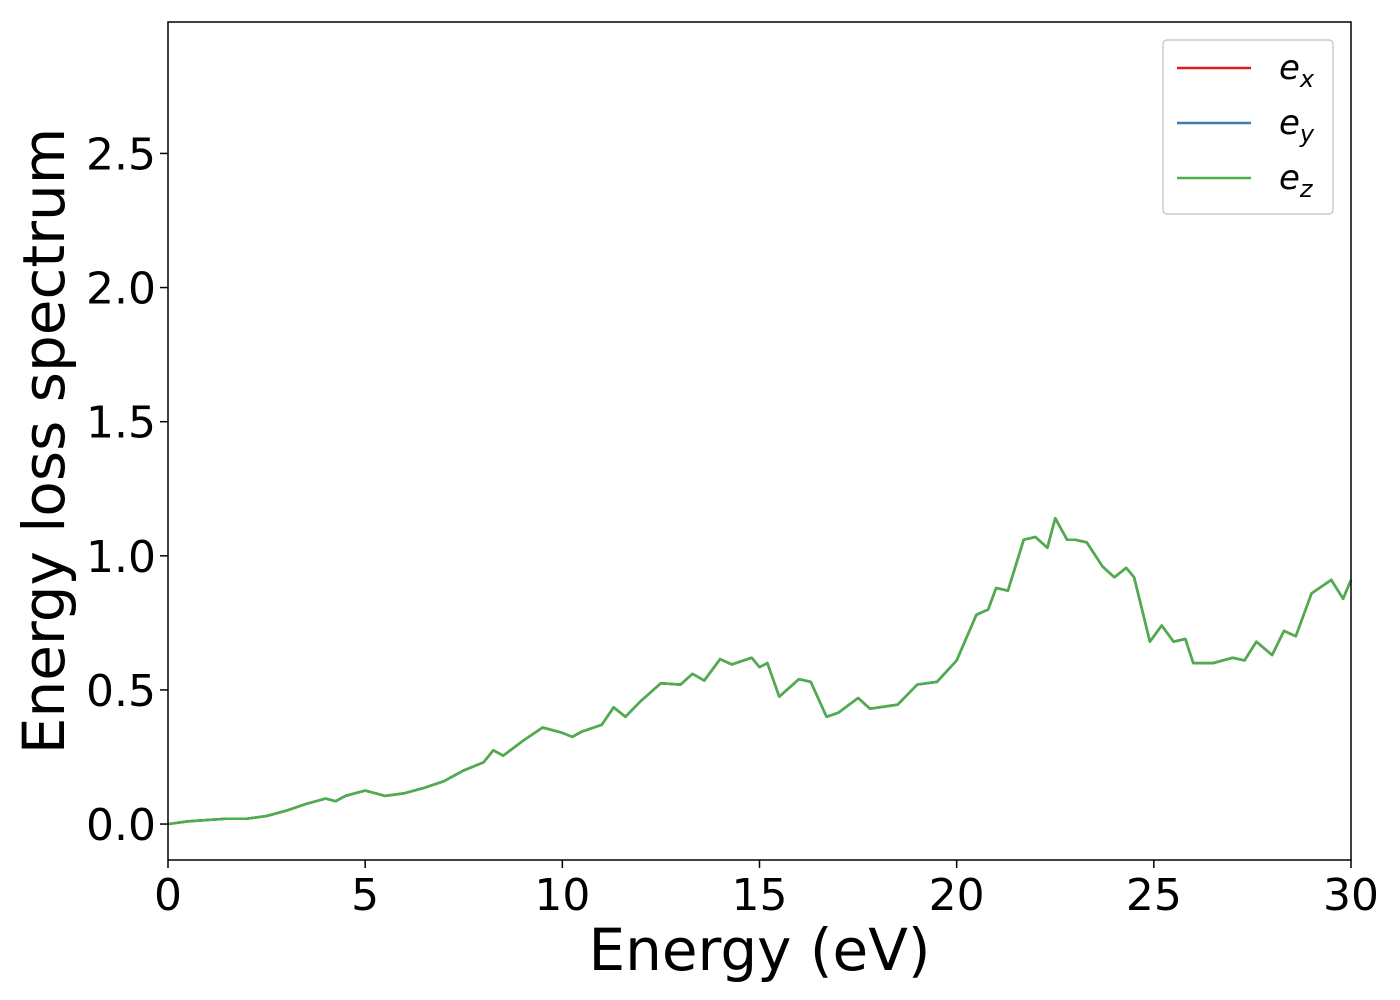 This screenshot has height=1000, width=1400. What do you see at coordinates (1351, 895) in the screenshot?
I see `x-tick-label: 30` at bounding box center [1351, 895].